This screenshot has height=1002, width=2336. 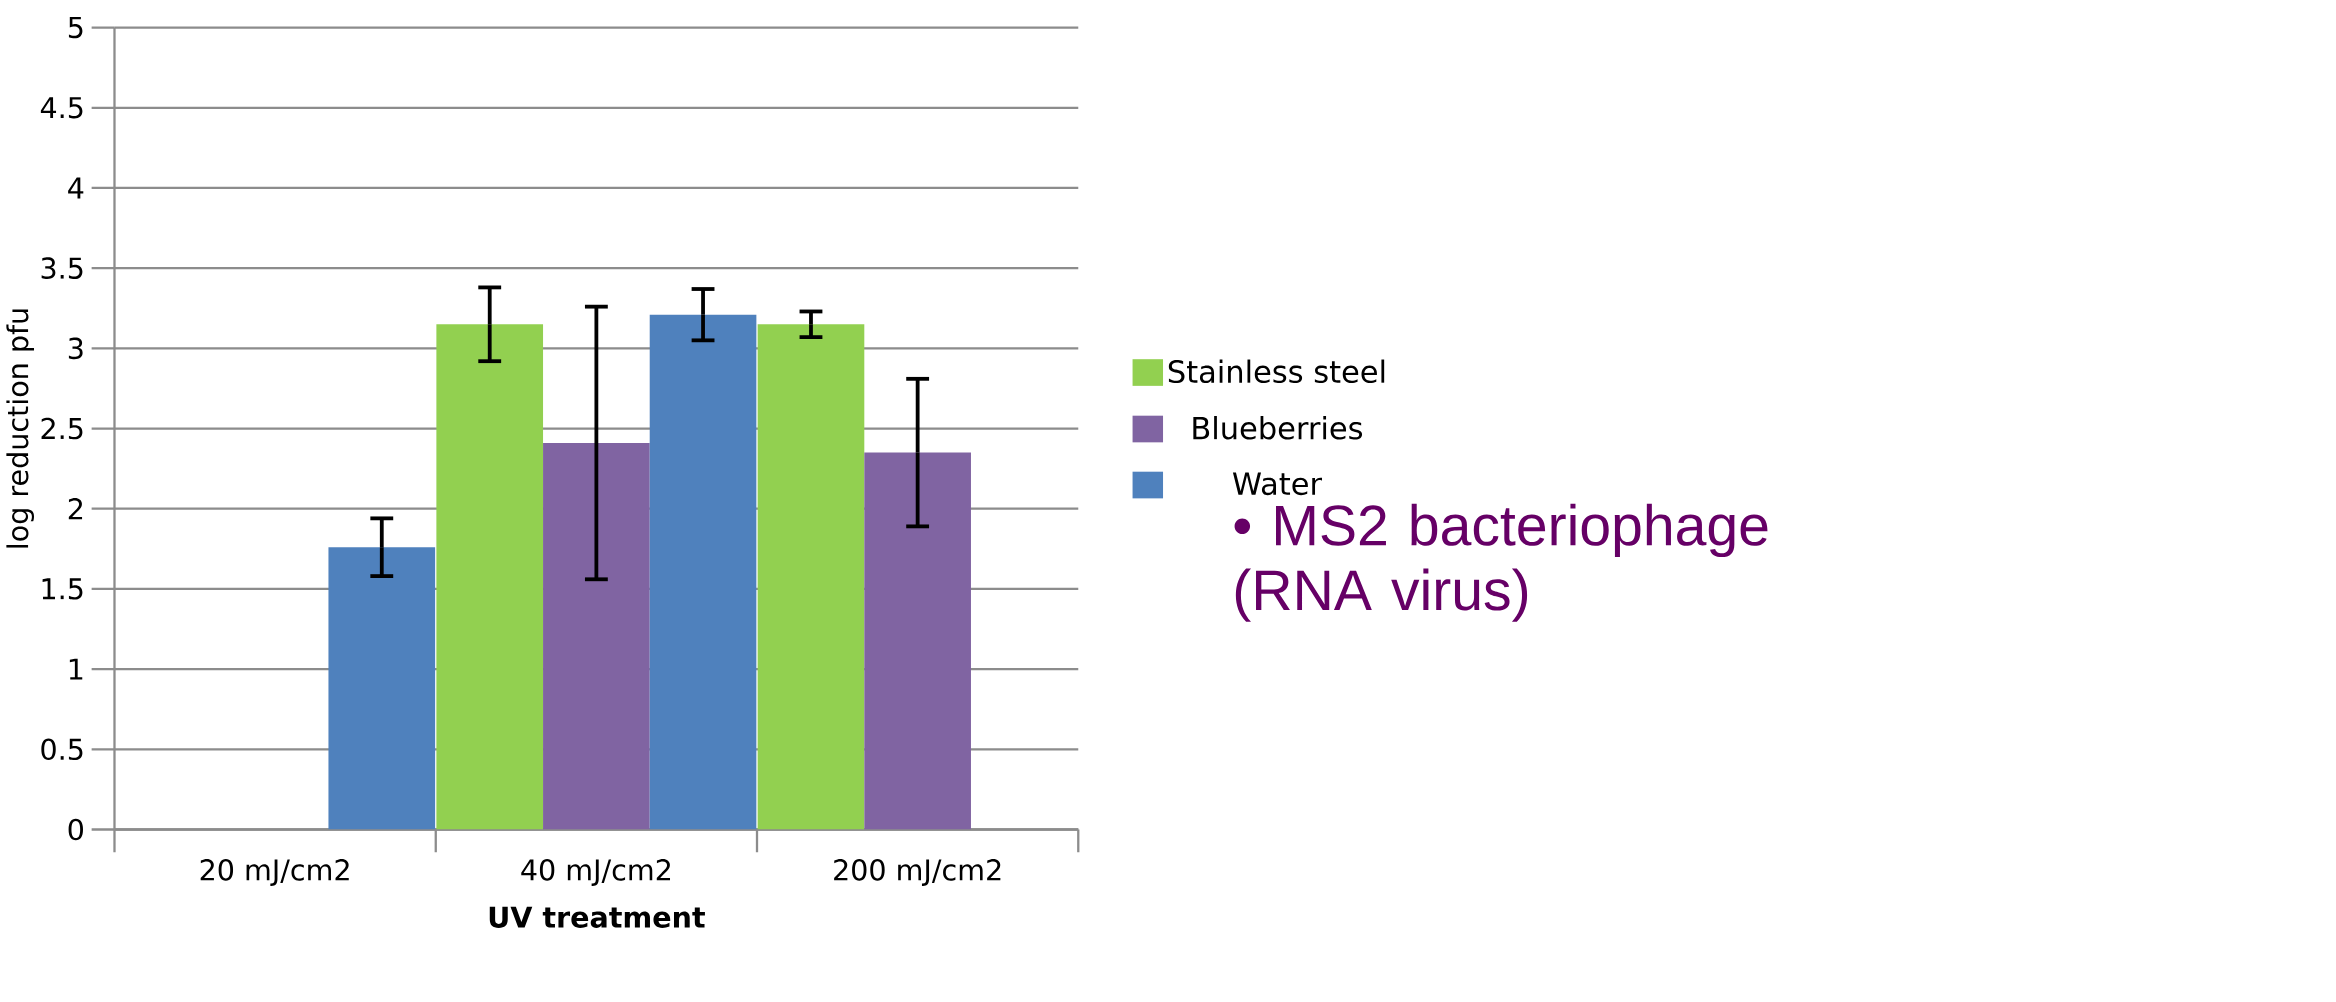 I want to click on x-tick-label: 20 mJ/cm2, so click(x=274, y=873).